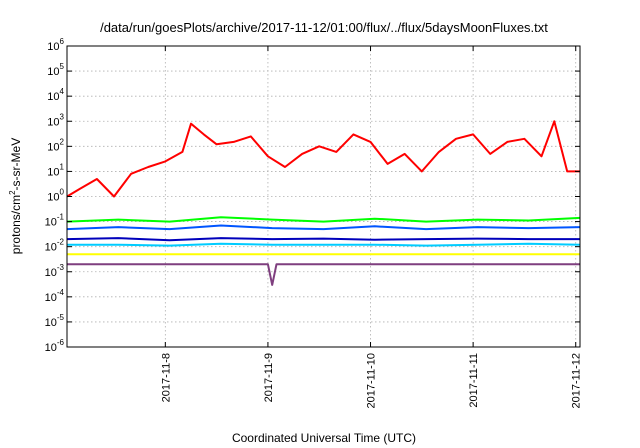  Describe the element at coordinates (474, 380) in the screenshot. I see `x-tick-label: 2017-11-11` at that location.